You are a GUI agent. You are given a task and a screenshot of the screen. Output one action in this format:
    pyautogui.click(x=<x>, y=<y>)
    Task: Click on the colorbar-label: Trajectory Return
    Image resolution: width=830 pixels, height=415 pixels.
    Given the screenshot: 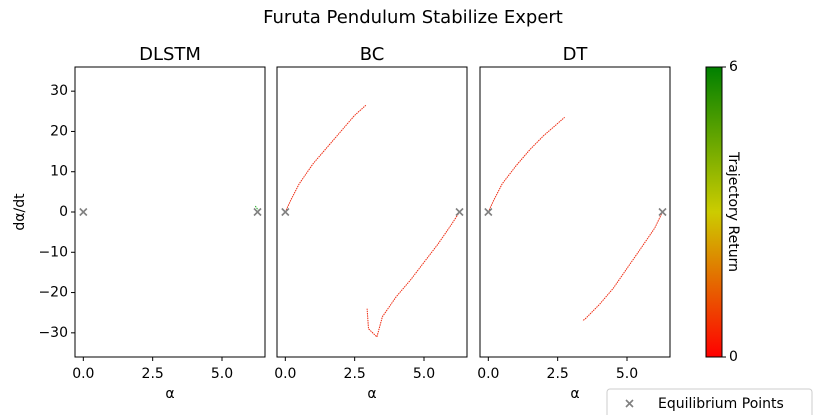 What is the action you would take?
    pyautogui.click(x=733, y=211)
    